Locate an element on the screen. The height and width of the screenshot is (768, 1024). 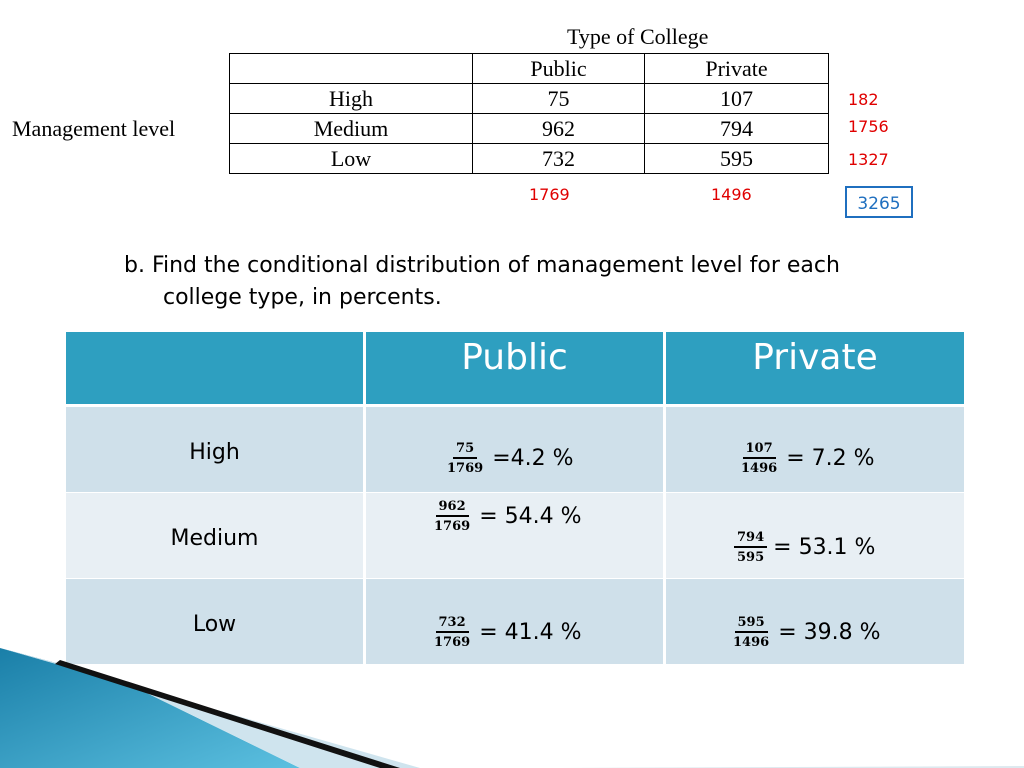
percent-result: =4.2 % is located at coordinates (533, 458).